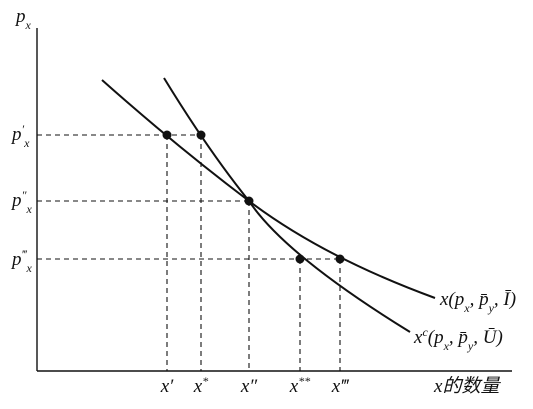  I want to click on label-part: 的数量, so click(471, 386).